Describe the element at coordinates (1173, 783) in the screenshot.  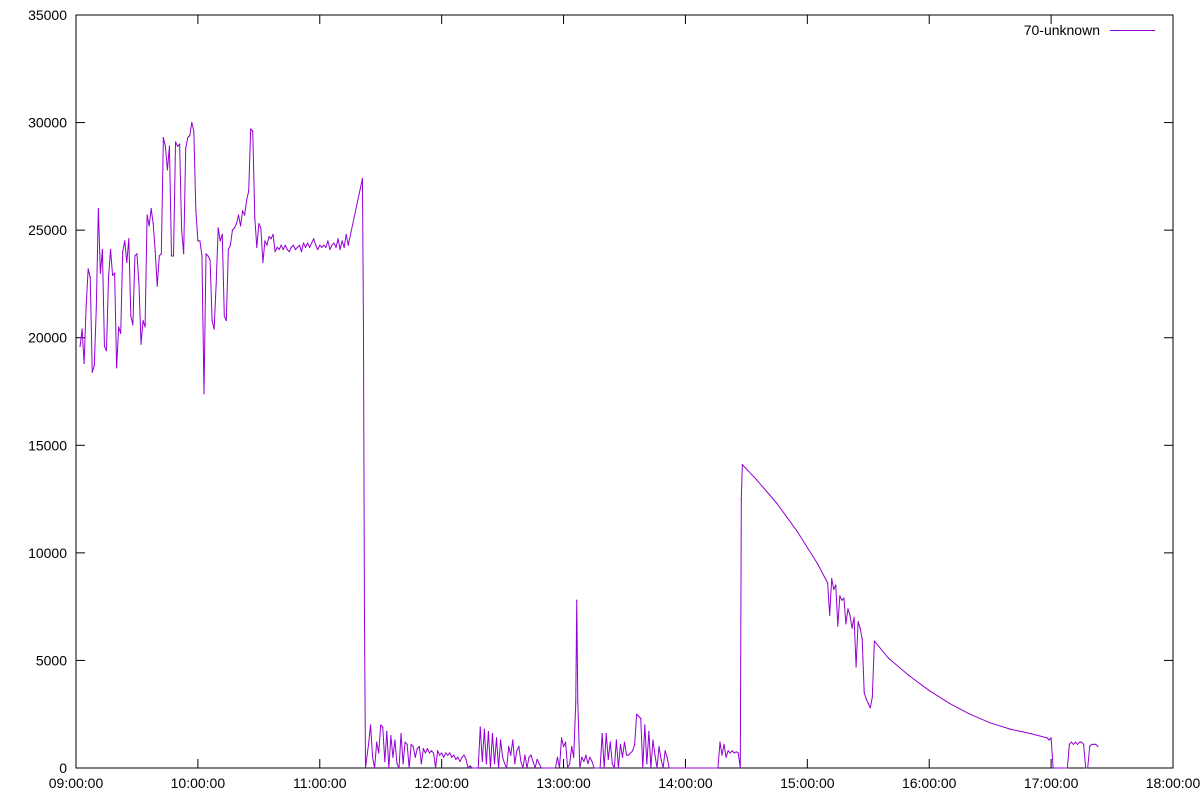
I see `x-tick-label: 18:00:00` at that location.